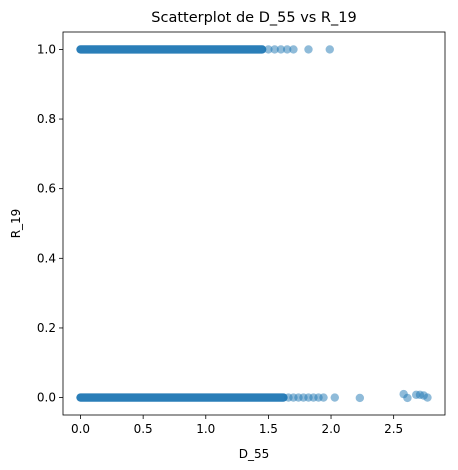 The width and height of the screenshot is (458, 470). What do you see at coordinates (80, 429) in the screenshot?
I see `x-tick-label: 0.0` at bounding box center [80, 429].